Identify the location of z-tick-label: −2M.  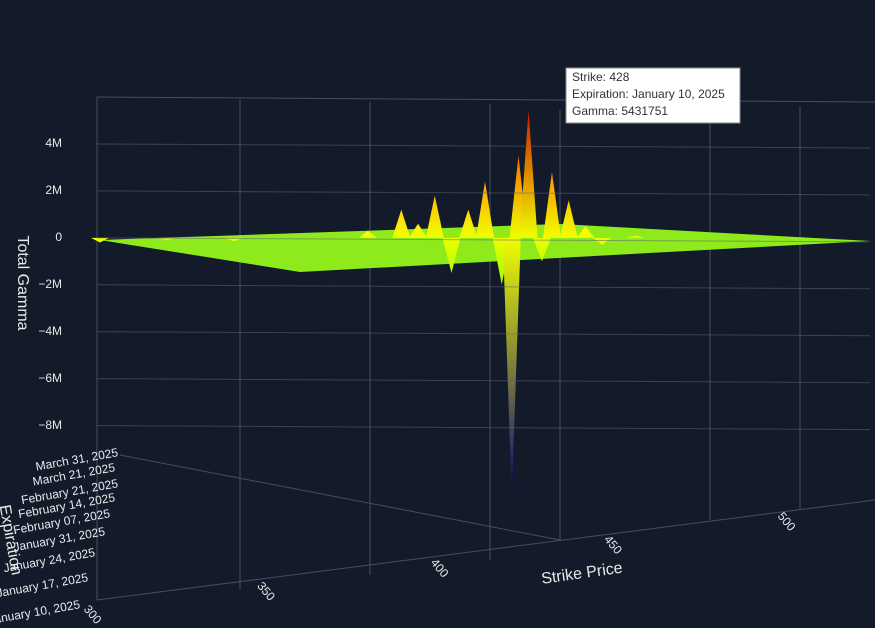
(50, 284).